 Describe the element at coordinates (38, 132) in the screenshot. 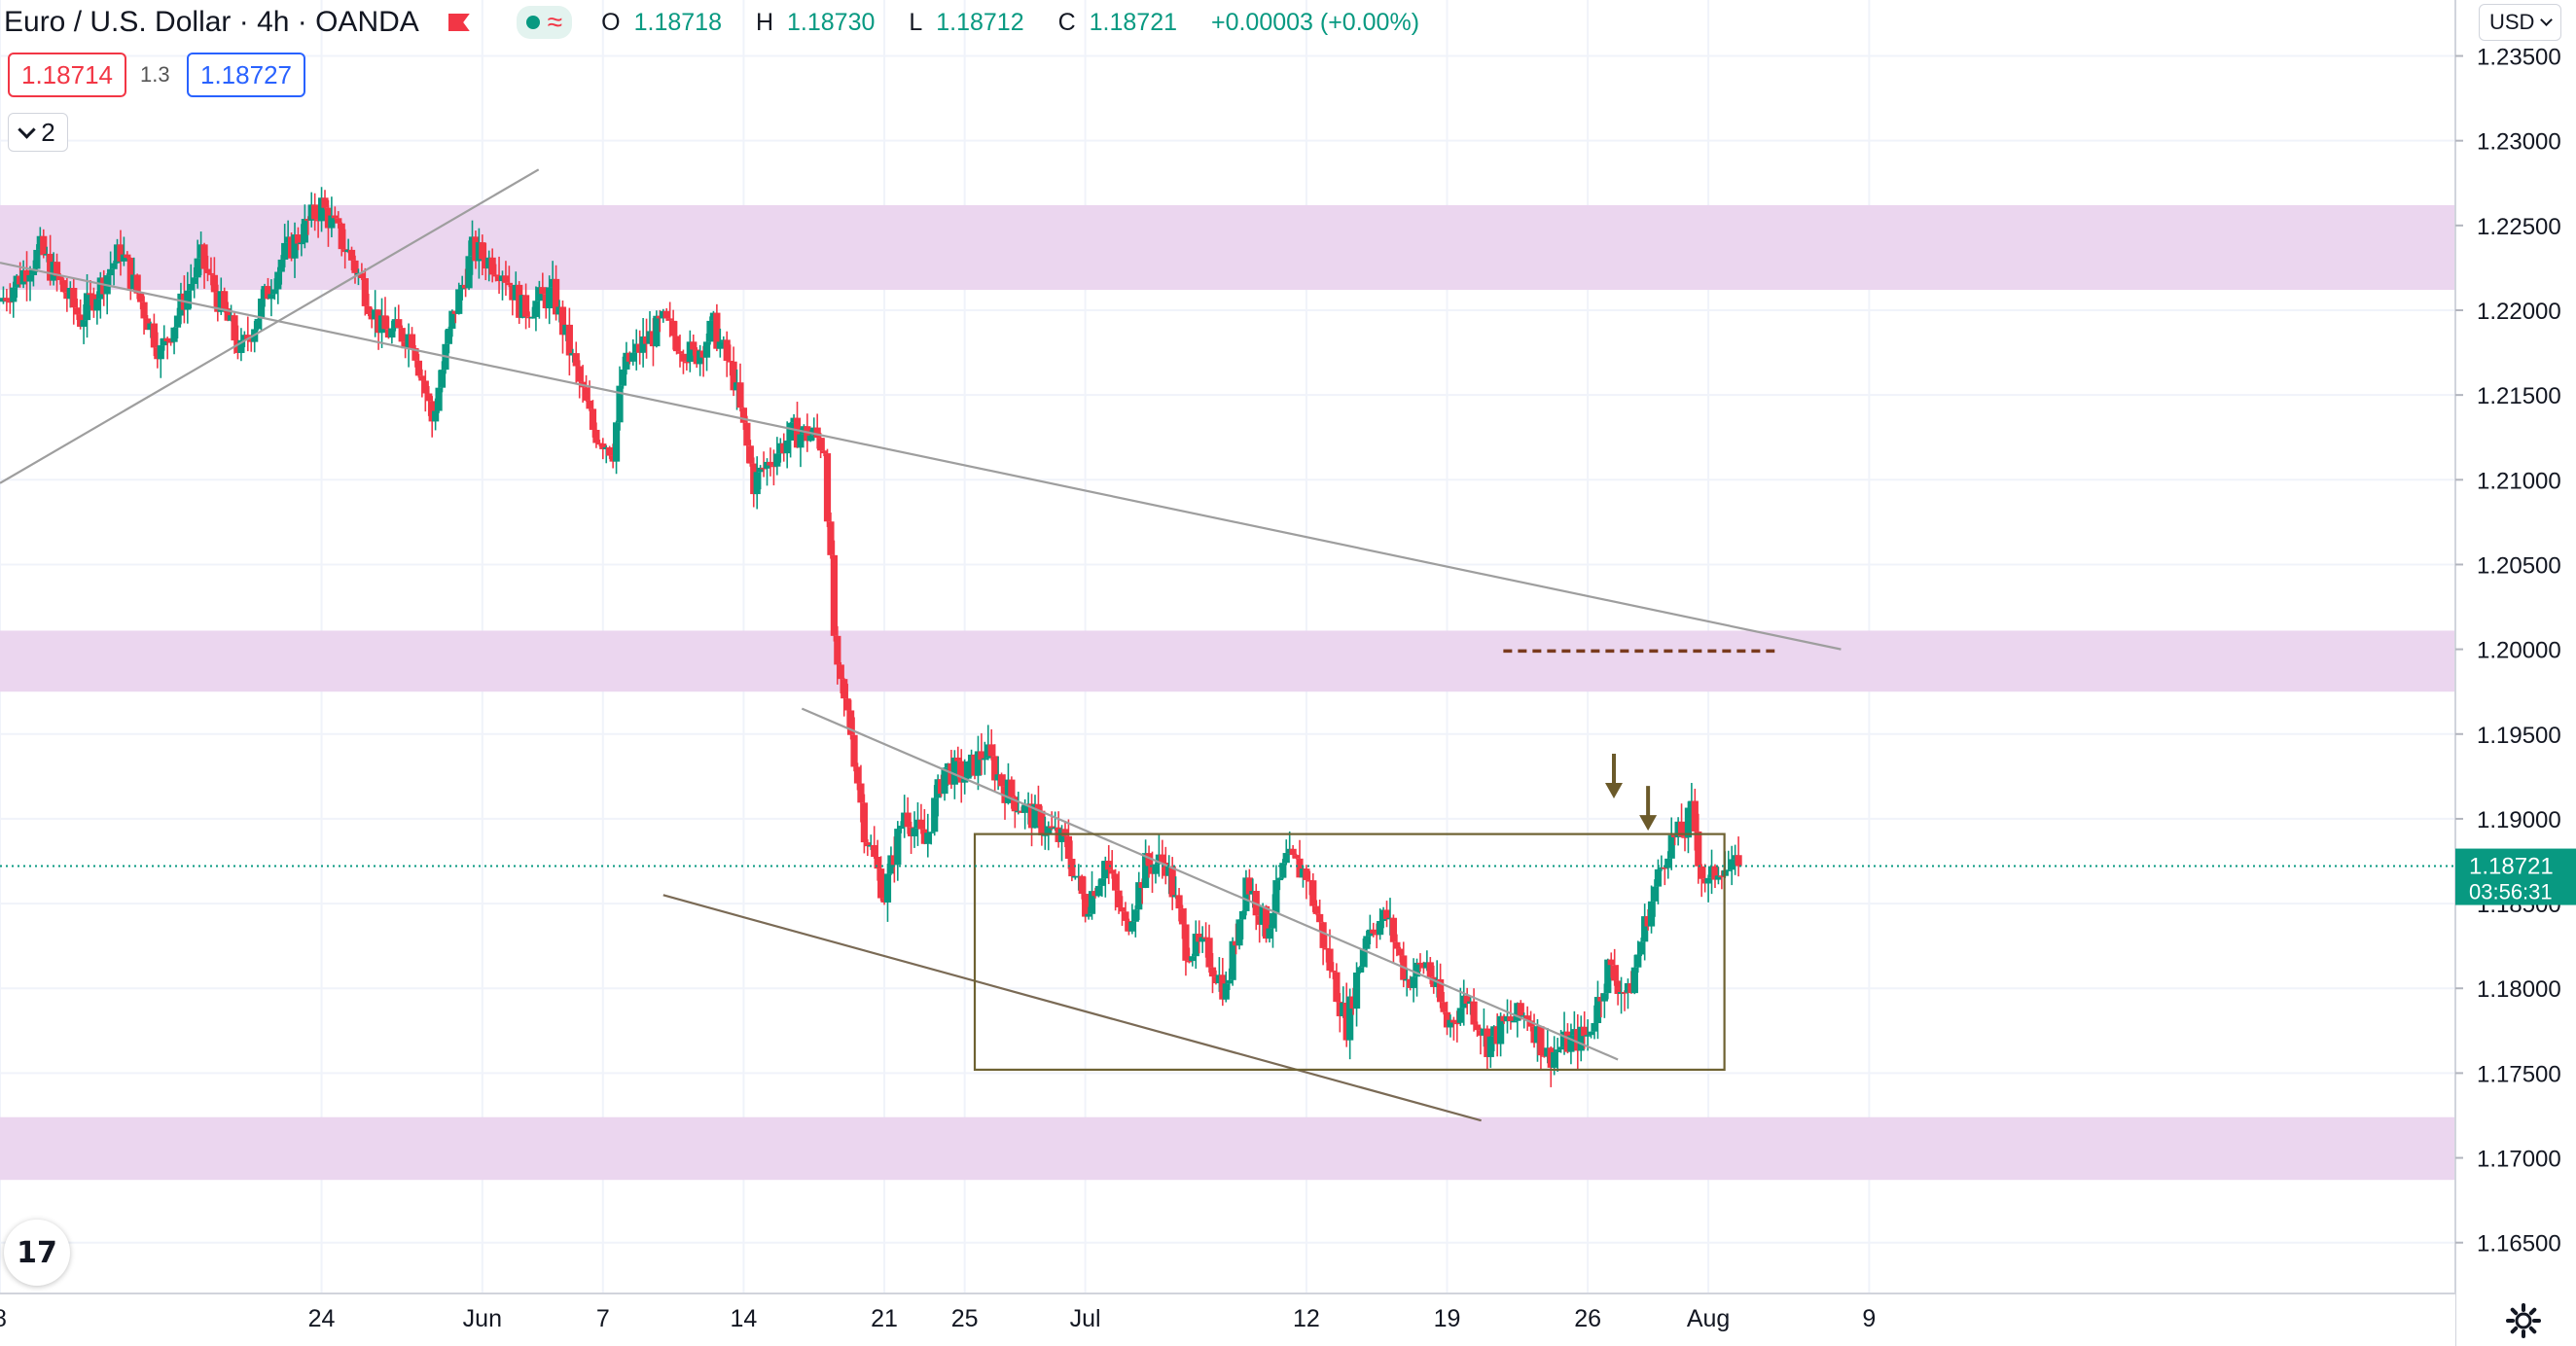

I see `collapse-indicators-button: 2` at that location.